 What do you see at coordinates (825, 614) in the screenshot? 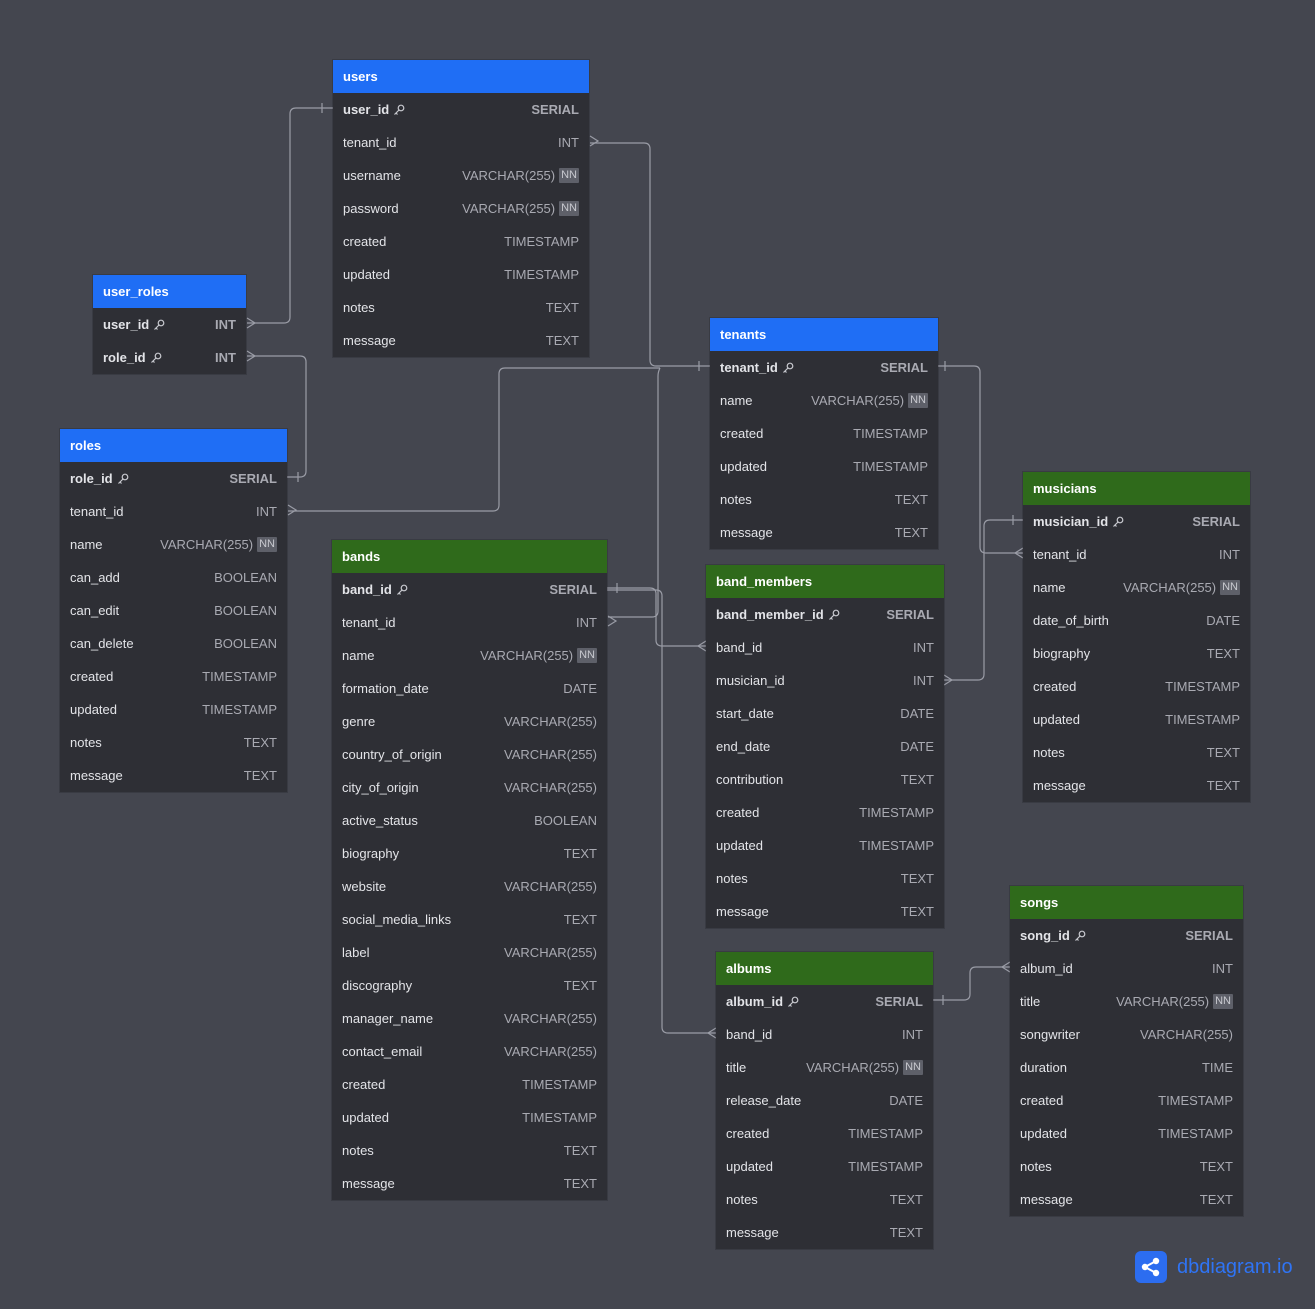
I see `column-row: band_member_id SERIAL` at bounding box center [825, 614].